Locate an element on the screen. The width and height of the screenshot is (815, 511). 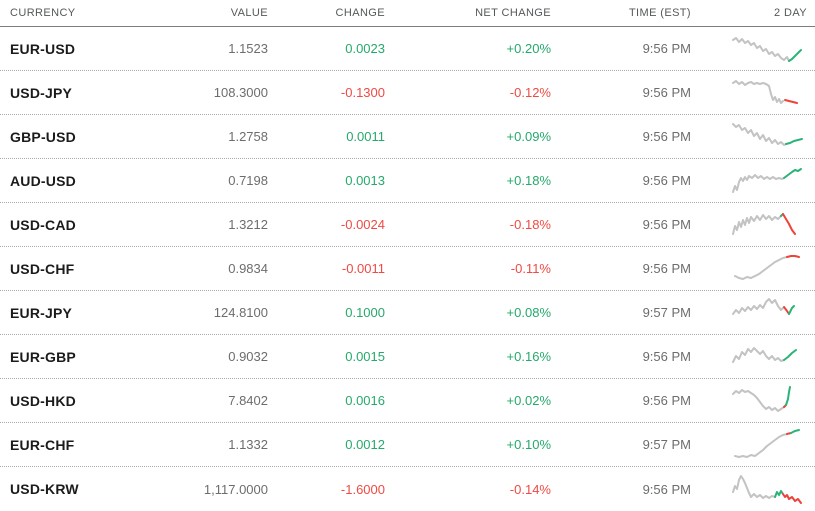
value-cell: 1,117.0000 is located at coordinates (235, 489).